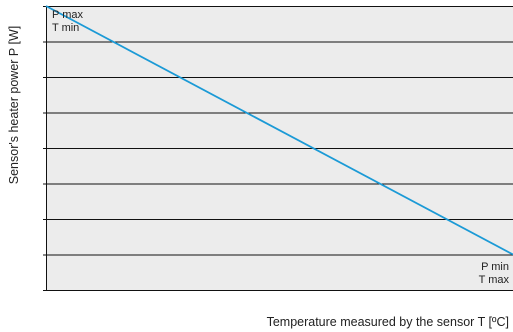 This screenshot has width=513, height=332. What do you see at coordinates (495, 267) in the screenshot?
I see `annotation-p-min: P min` at bounding box center [495, 267].